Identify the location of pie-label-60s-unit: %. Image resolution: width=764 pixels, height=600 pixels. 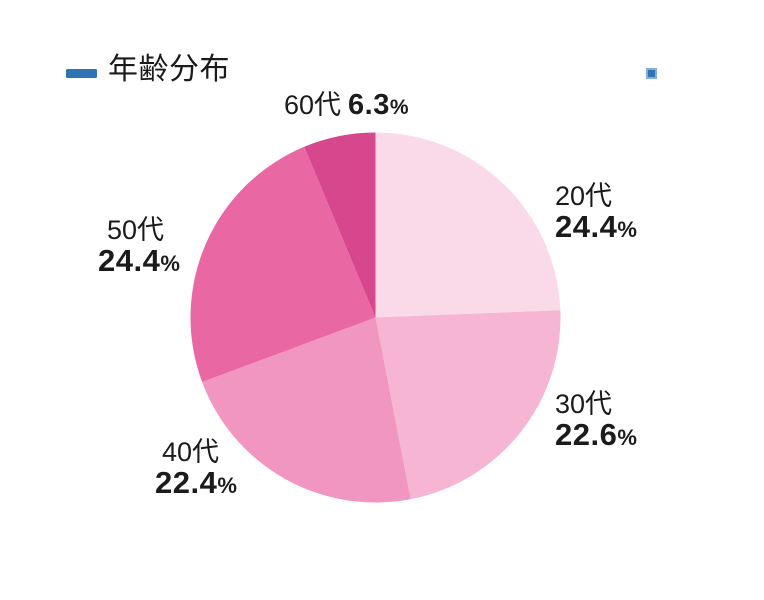
(399, 107).